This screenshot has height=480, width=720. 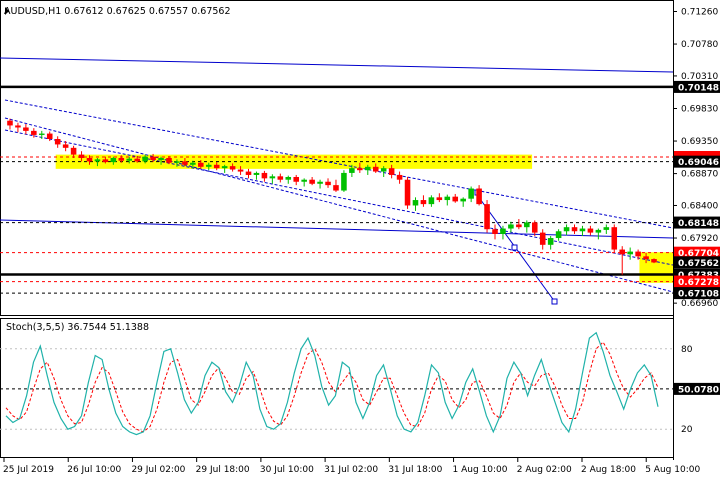 What do you see at coordinates (698, 88) in the screenshot?
I see `level-tag-label: 0.70148` at bounding box center [698, 88].